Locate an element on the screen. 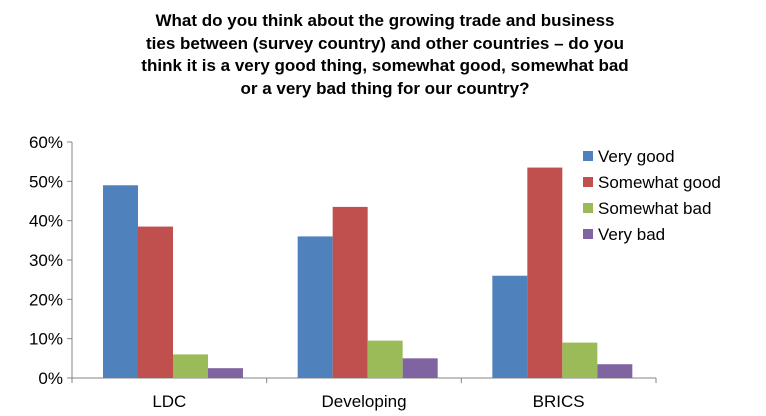 This screenshot has width=766, height=416. y-tick-label: 50% is located at coordinates (46, 181).